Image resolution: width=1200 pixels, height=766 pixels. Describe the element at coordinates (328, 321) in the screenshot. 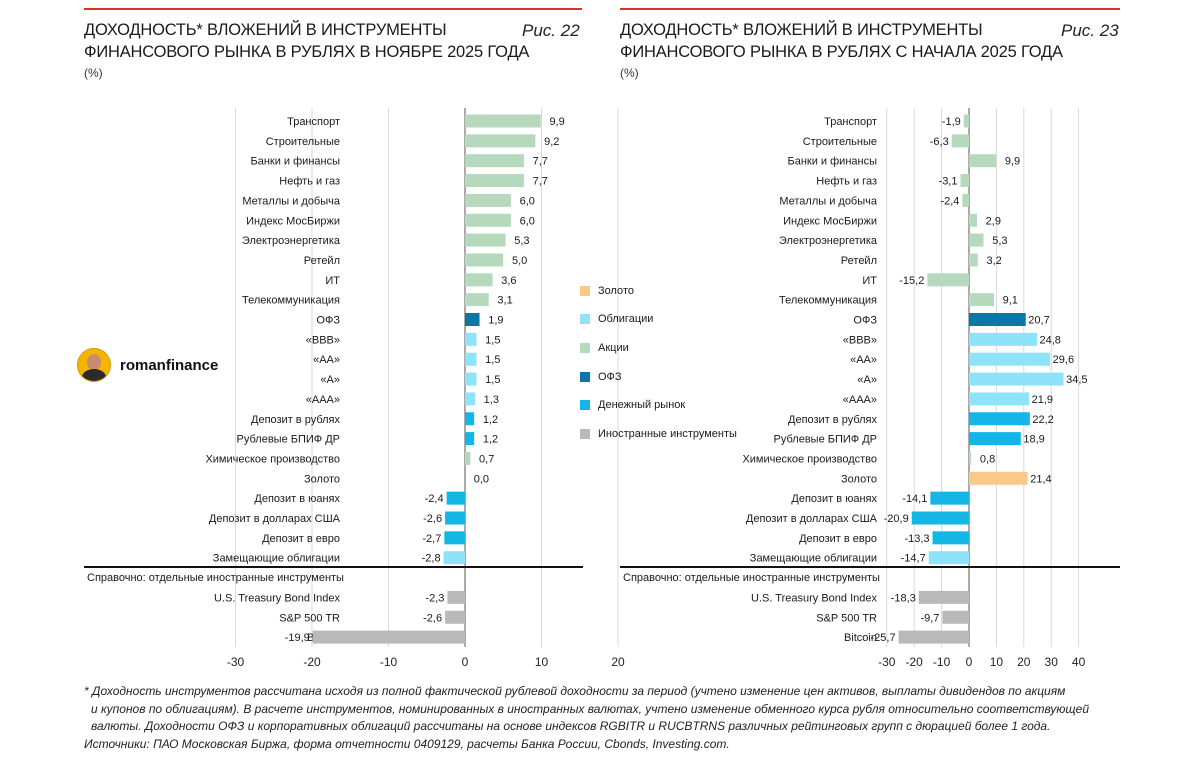

I see `chart1-category-label: ОФЗ` at that location.